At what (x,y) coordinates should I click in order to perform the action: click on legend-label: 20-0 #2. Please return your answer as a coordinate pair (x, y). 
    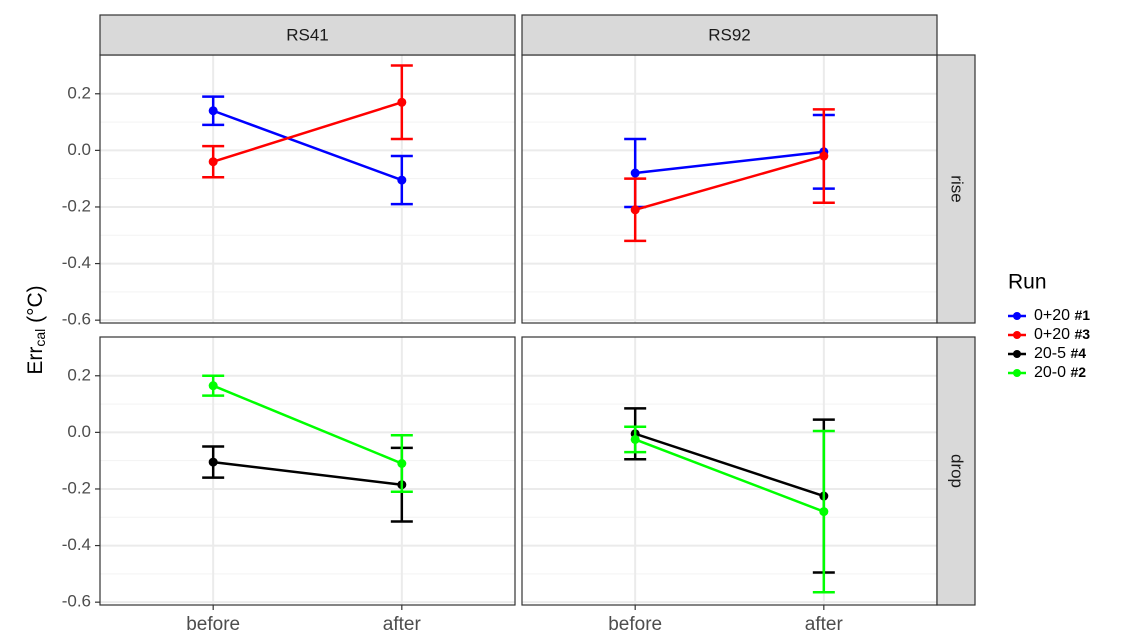
    Looking at the image, I should click on (1060, 373).